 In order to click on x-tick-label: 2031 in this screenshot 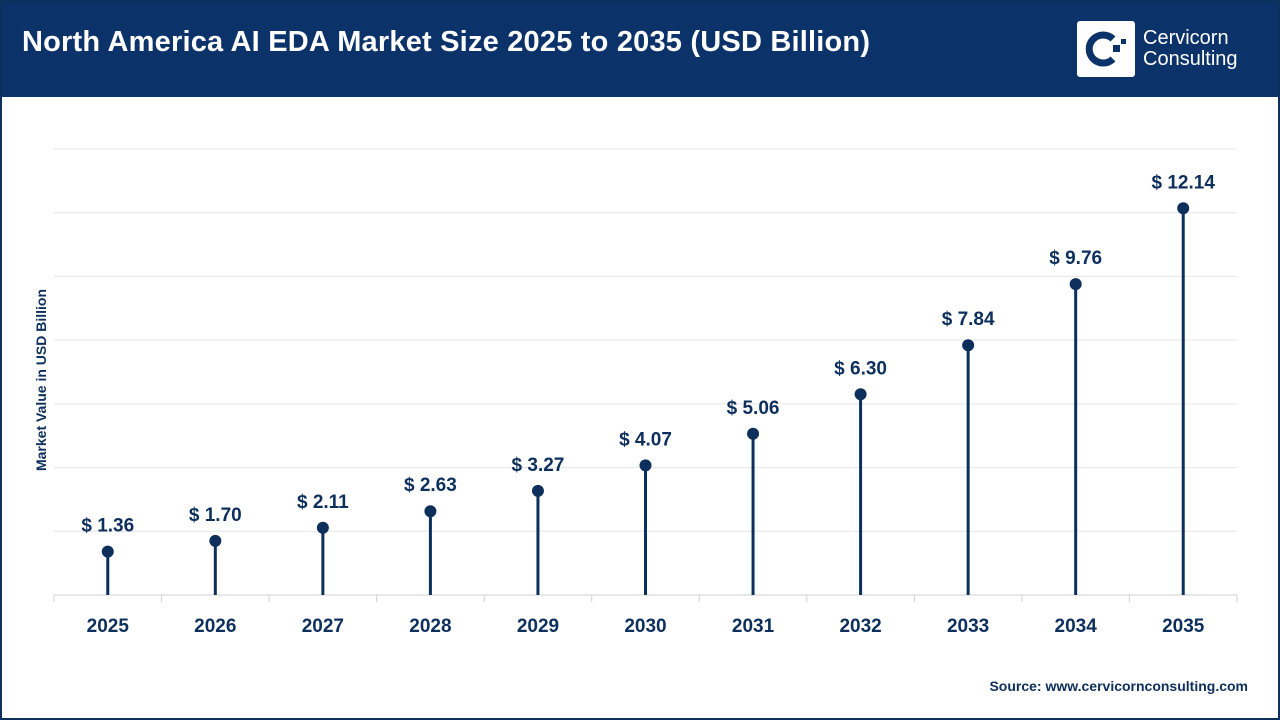, I will do `click(753, 626)`.